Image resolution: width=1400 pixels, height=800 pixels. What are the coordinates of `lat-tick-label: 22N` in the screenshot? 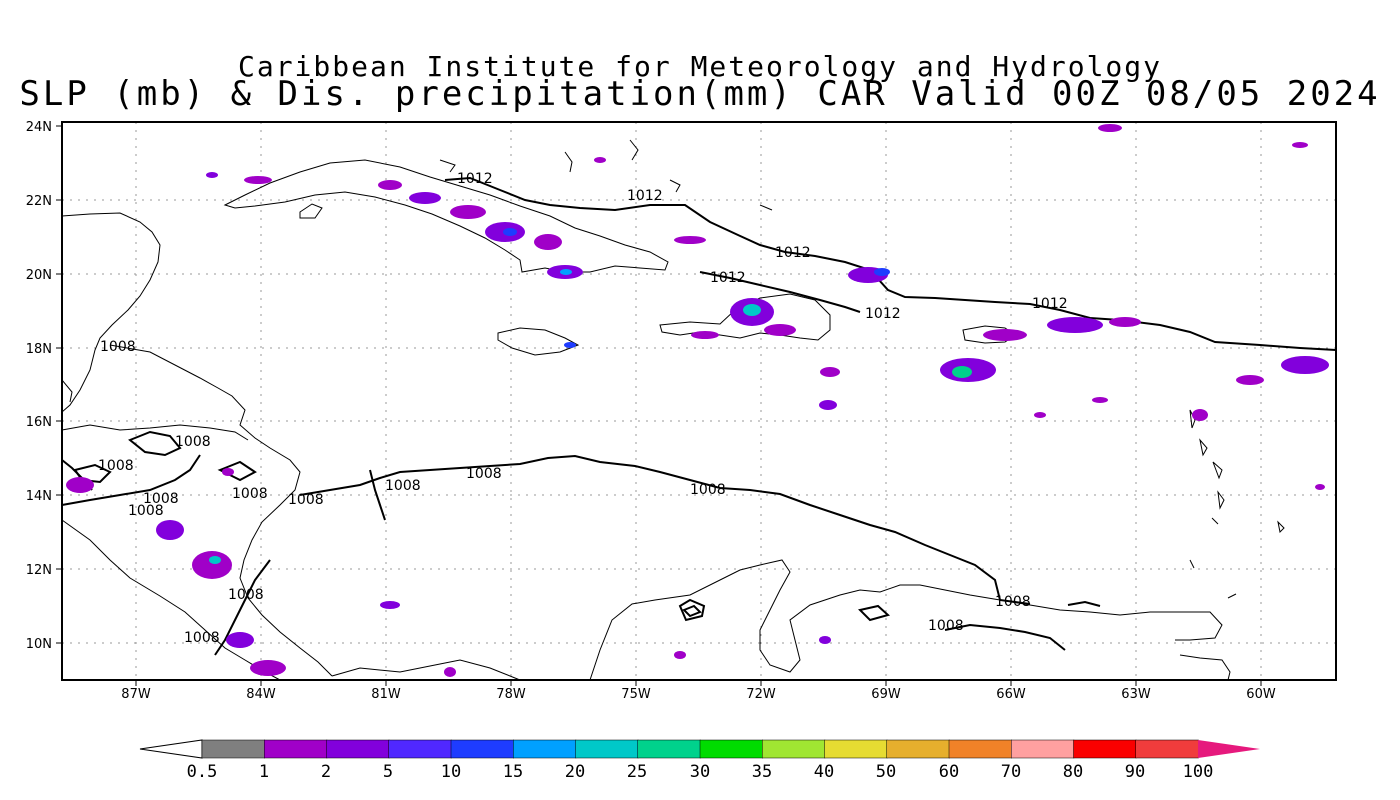 It's located at (39, 201).